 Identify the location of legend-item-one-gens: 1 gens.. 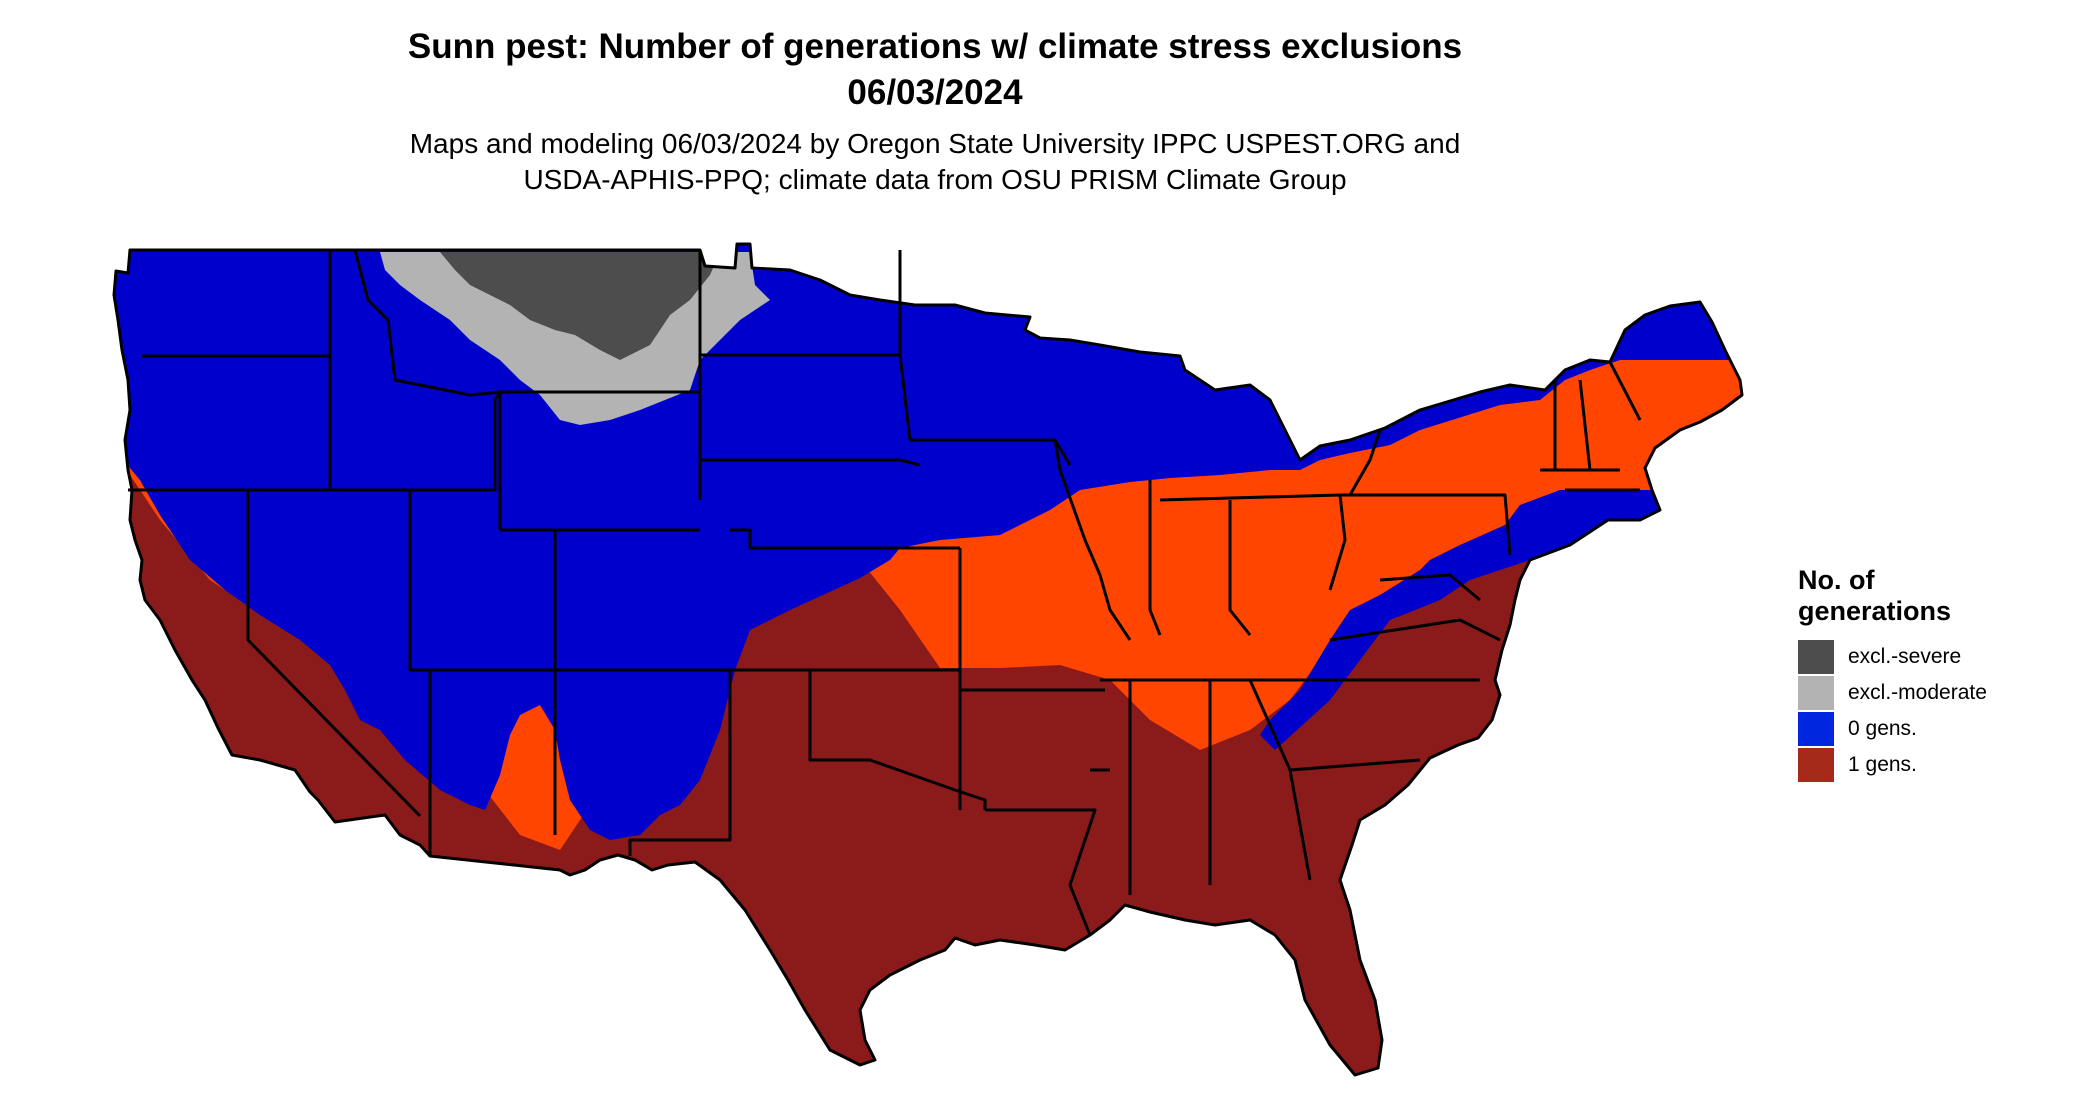
(1948, 765).